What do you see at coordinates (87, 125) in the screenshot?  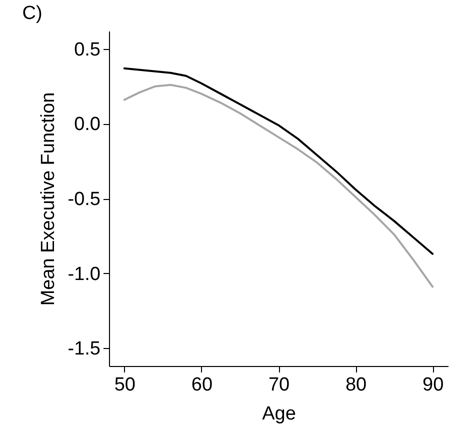 I see `y-tick-label: 0.0` at bounding box center [87, 125].